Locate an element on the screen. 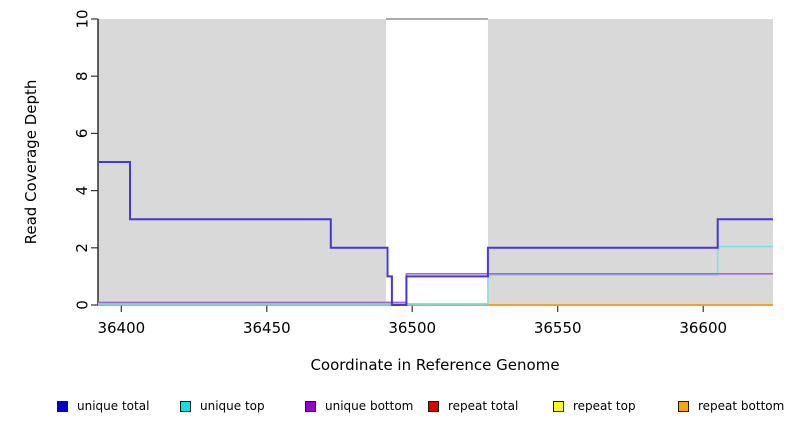 The width and height of the screenshot is (792, 432). unique-bottom-swatch-icon is located at coordinates (310, 406).